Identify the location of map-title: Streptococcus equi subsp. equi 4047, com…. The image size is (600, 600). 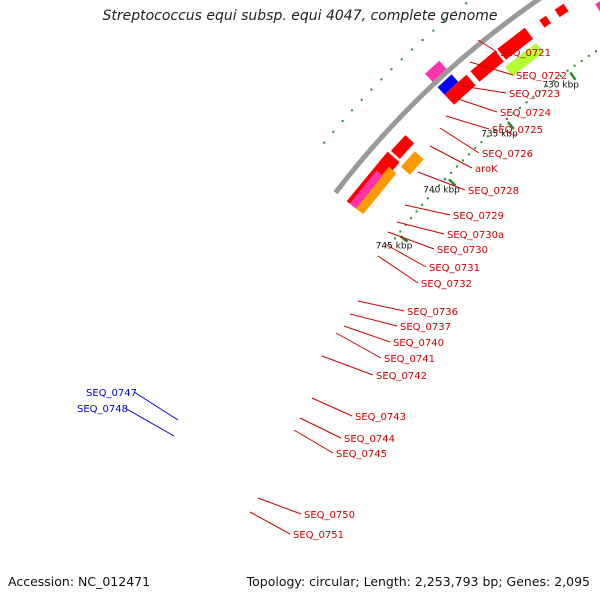
(300, 16).